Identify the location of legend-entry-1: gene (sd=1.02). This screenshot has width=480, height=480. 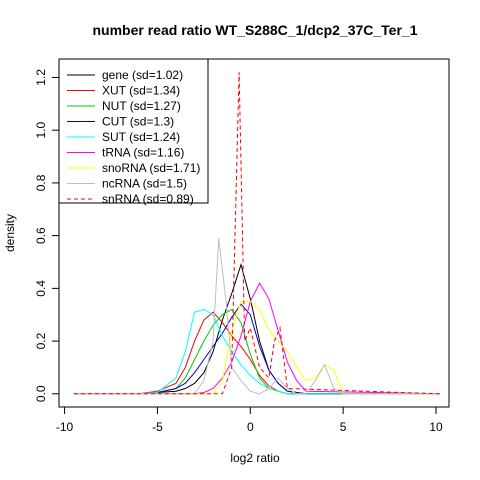
(142, 75).